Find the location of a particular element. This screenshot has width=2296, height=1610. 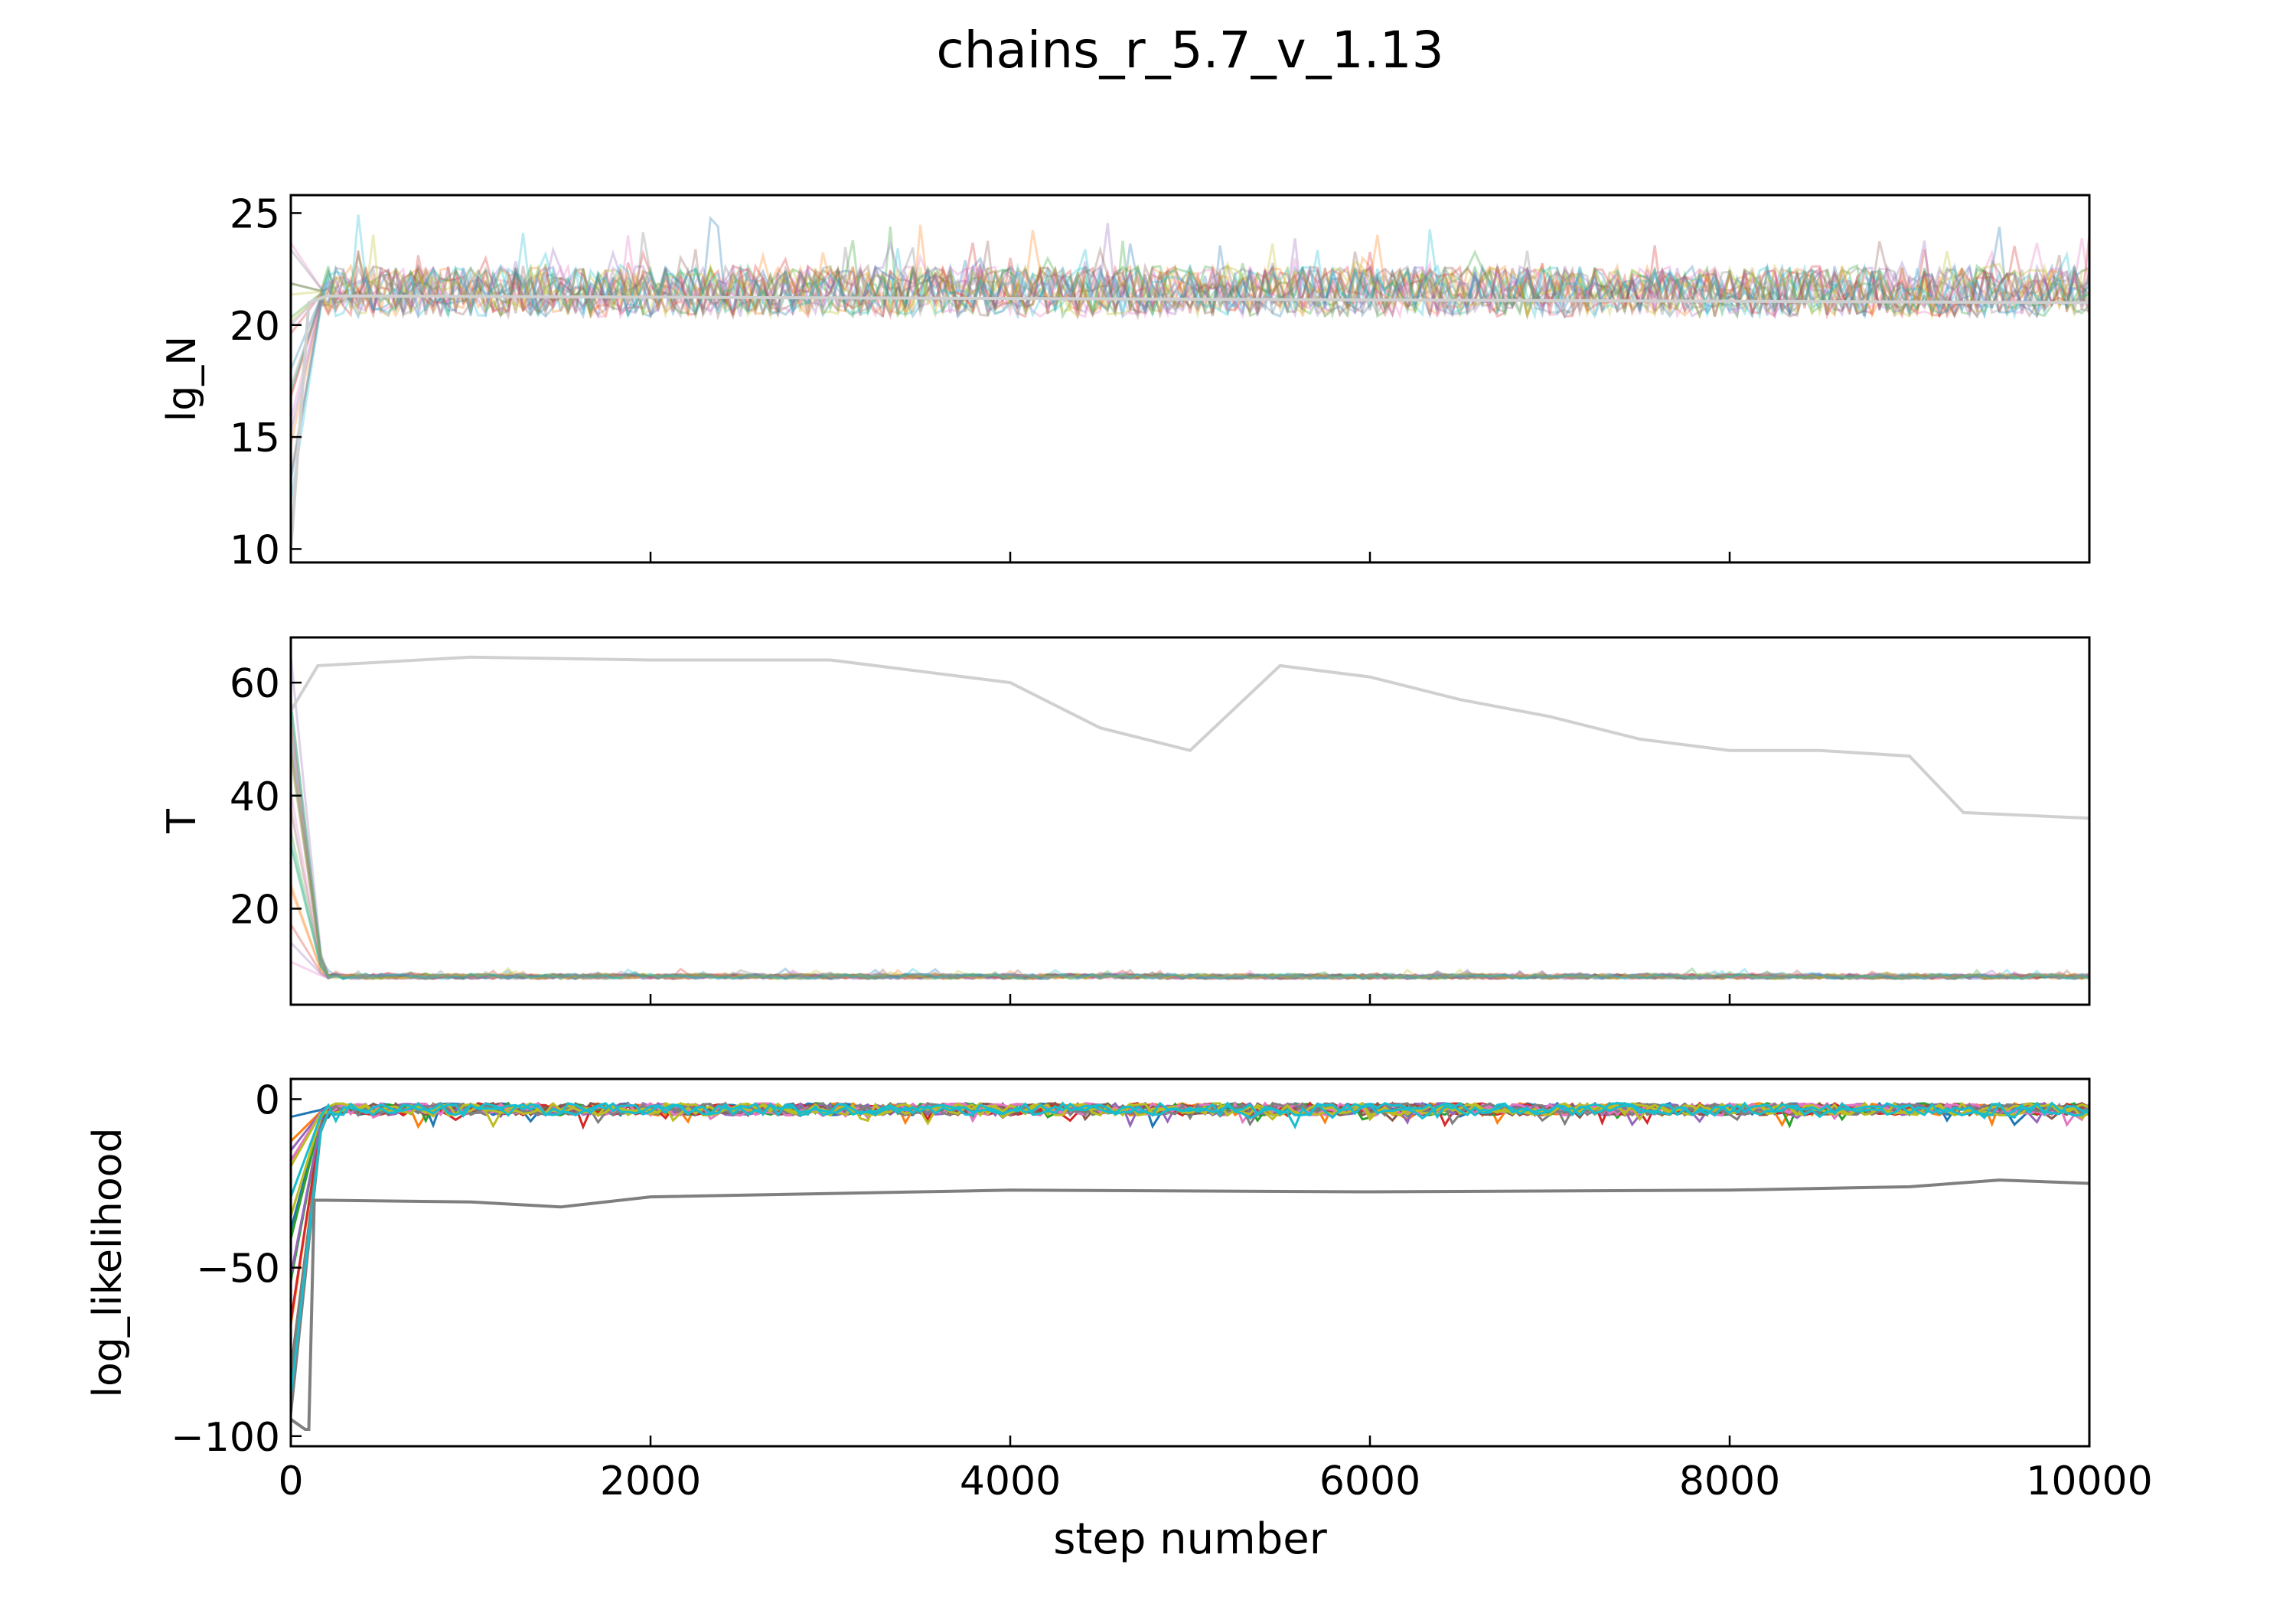

x-tick-label: 4000 is located at coordinates (1010, 1481).